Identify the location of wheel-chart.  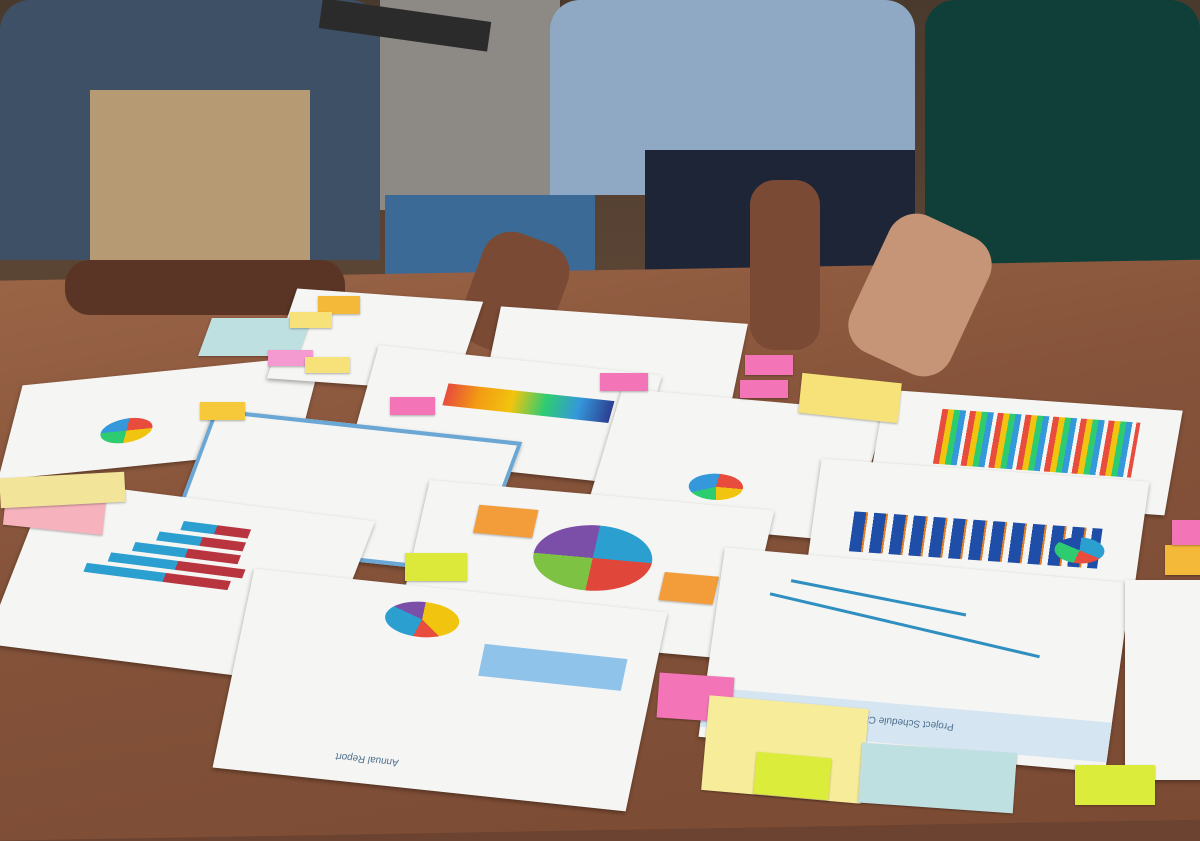
(593, 558).